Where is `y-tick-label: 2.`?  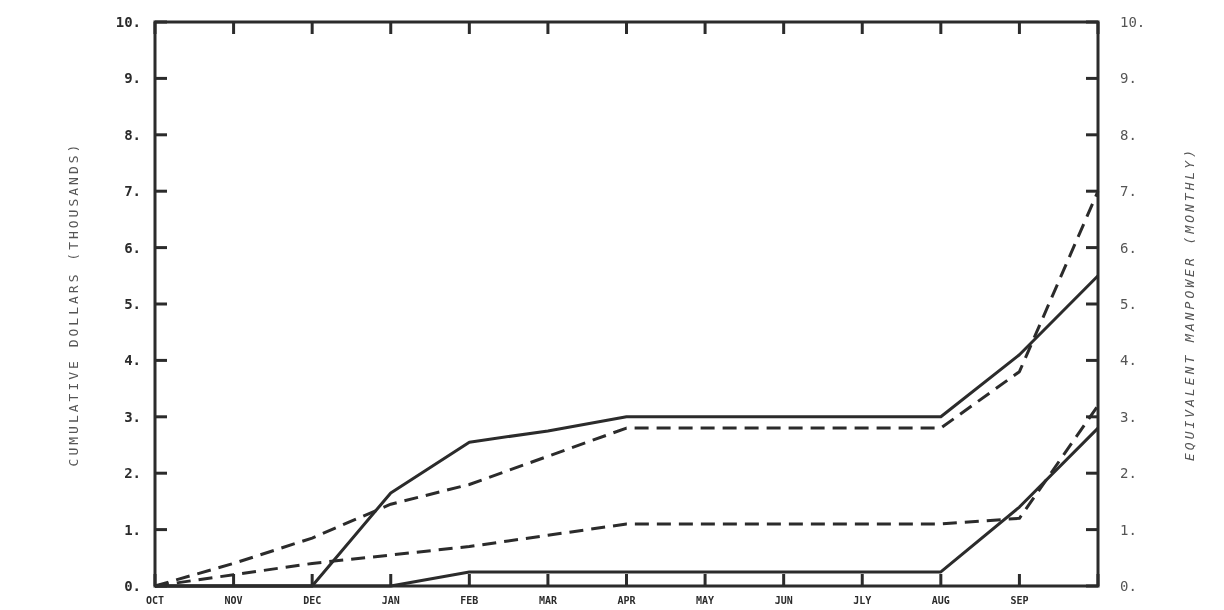 y-tick-label: 2. is located at coordinates (132, 473).